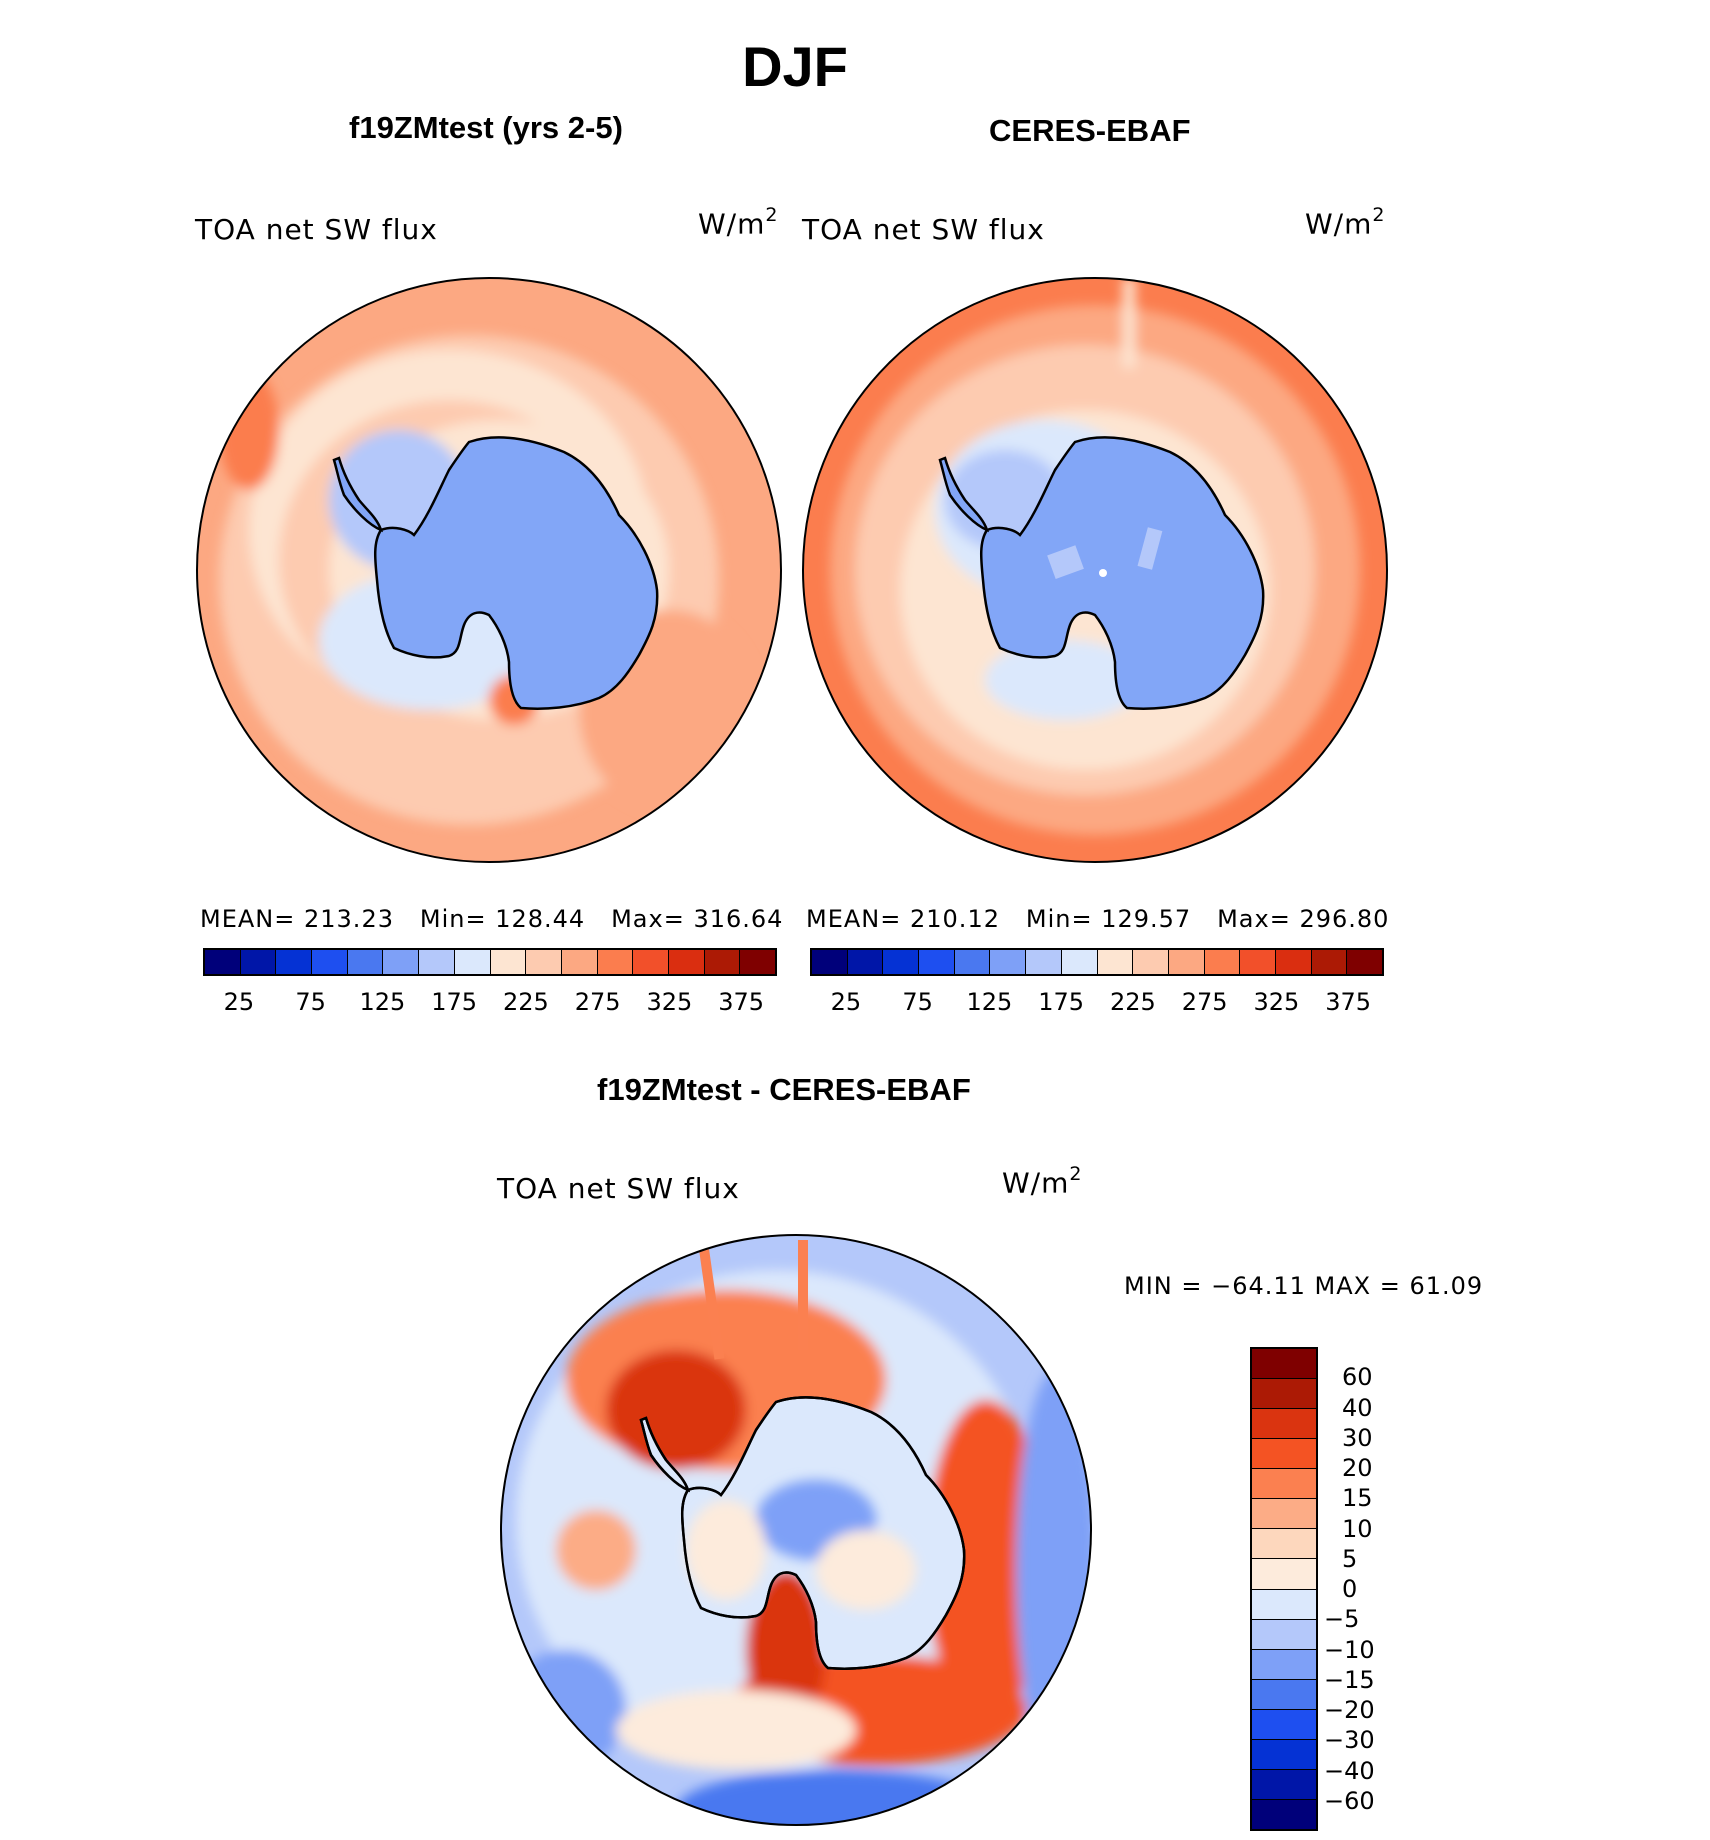  Describe the element at coordinates (489, 570) in the screenshot. I see `panel-a-map` at that location.